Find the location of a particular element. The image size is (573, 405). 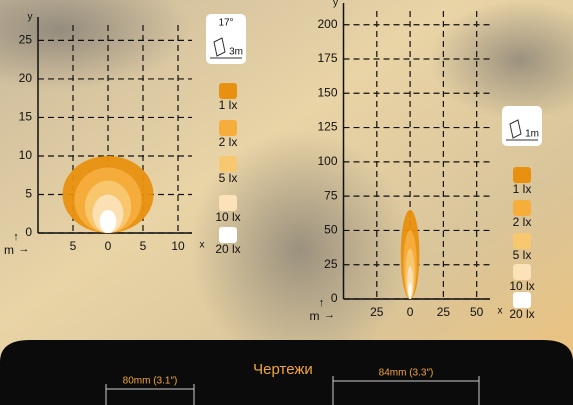

dimension: 84mm (3.3″) is located at coordinates (406, 373).